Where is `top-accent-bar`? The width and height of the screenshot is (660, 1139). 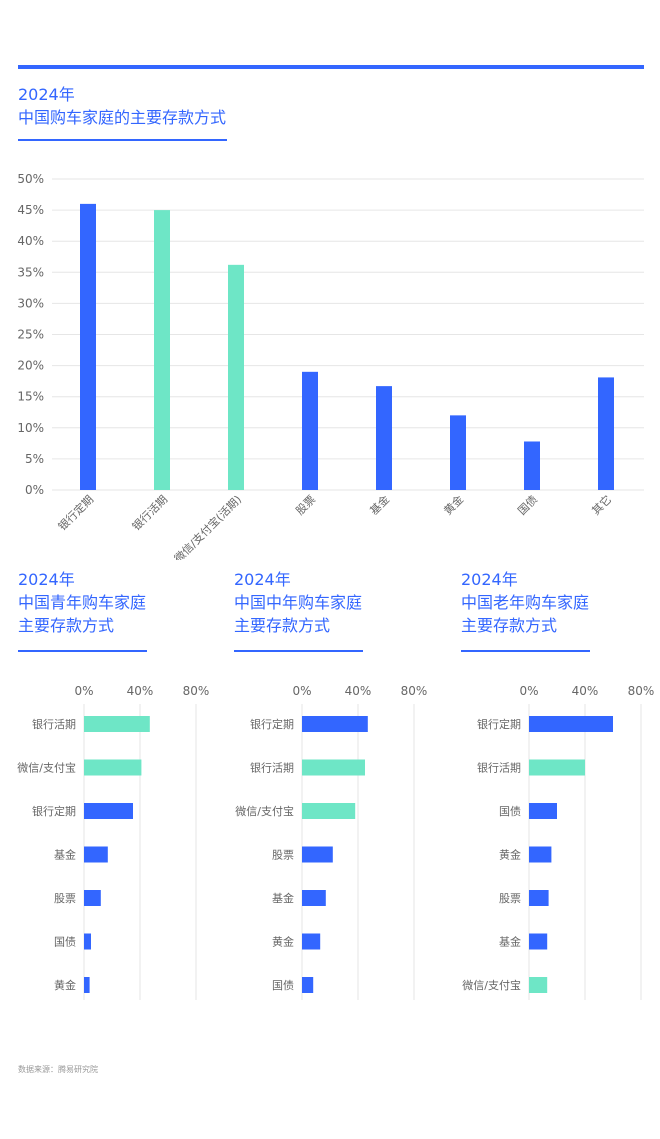 top-accent-bar is located at coordinates (331, 67).